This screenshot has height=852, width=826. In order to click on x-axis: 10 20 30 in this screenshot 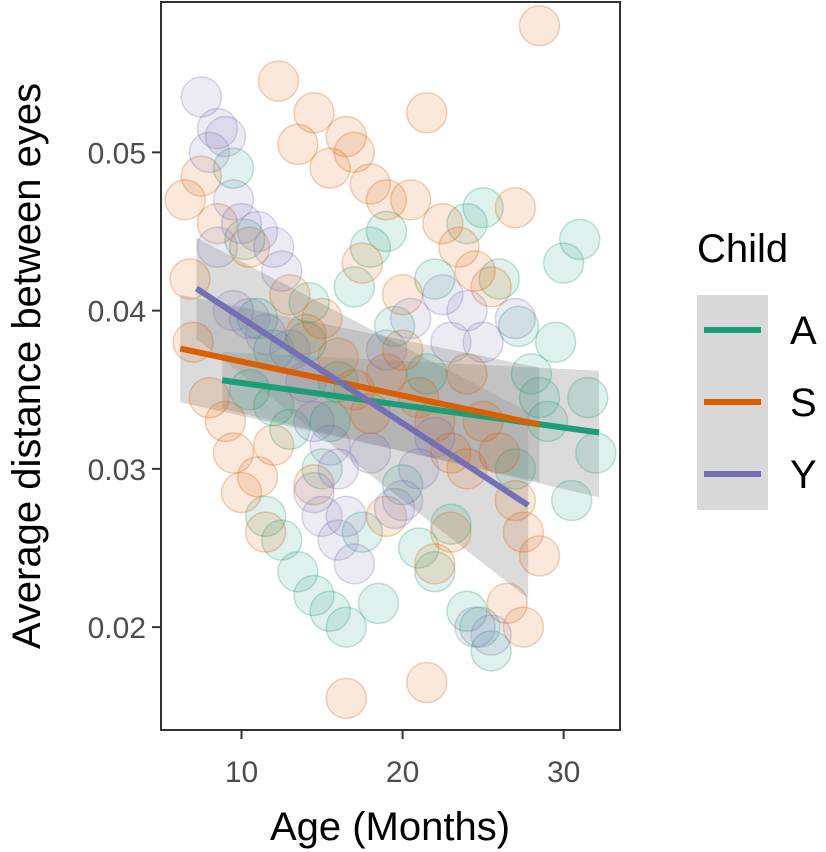, I will do `click(402, 759)`.